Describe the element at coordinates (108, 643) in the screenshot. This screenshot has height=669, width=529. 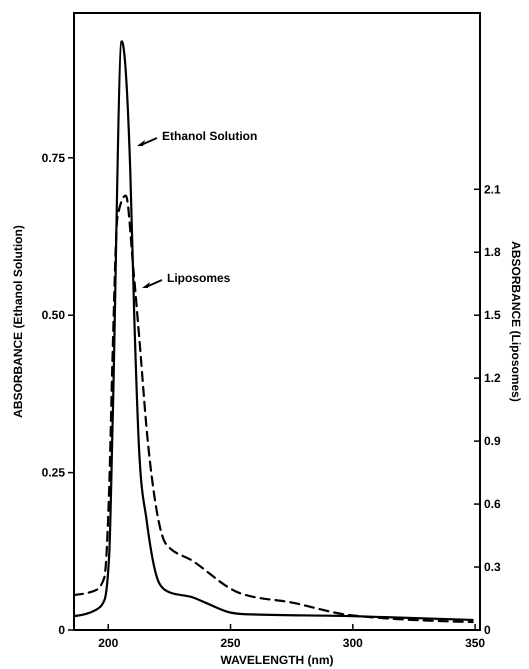
I see `x-tick-label: 200` at that location.